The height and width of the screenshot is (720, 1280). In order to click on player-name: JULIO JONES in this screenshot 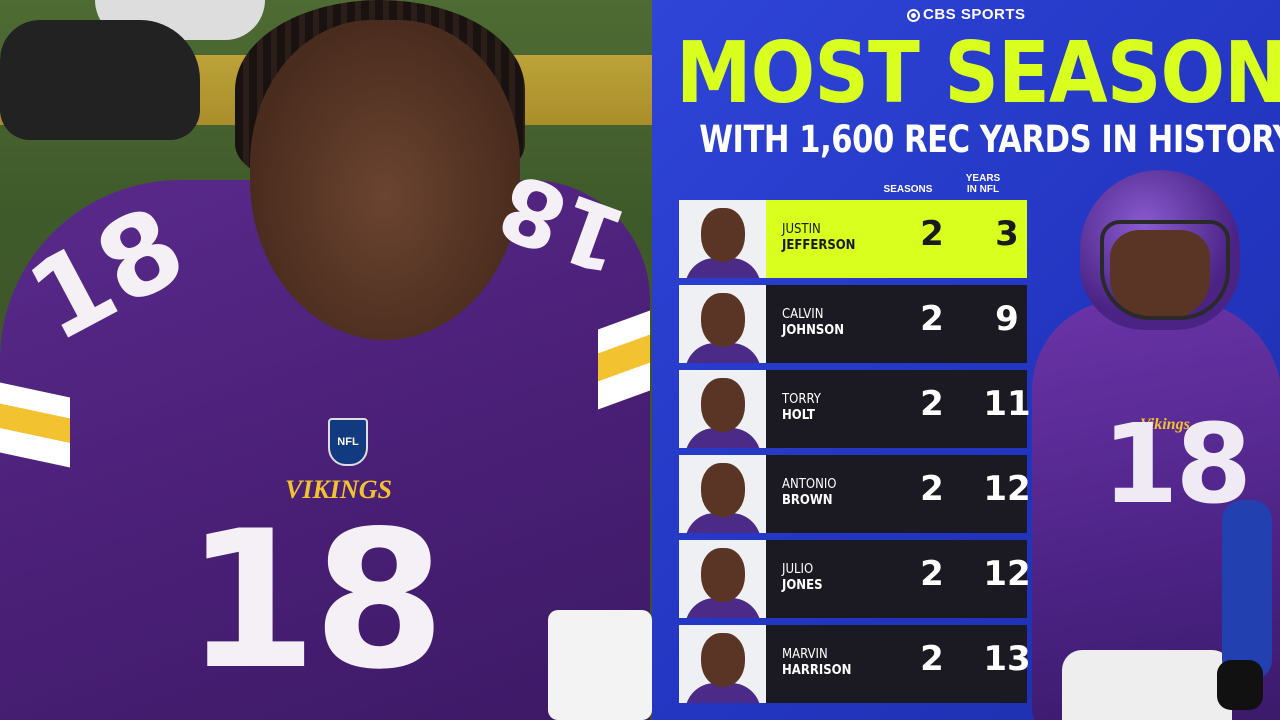, I will do `click(837, 578)`.